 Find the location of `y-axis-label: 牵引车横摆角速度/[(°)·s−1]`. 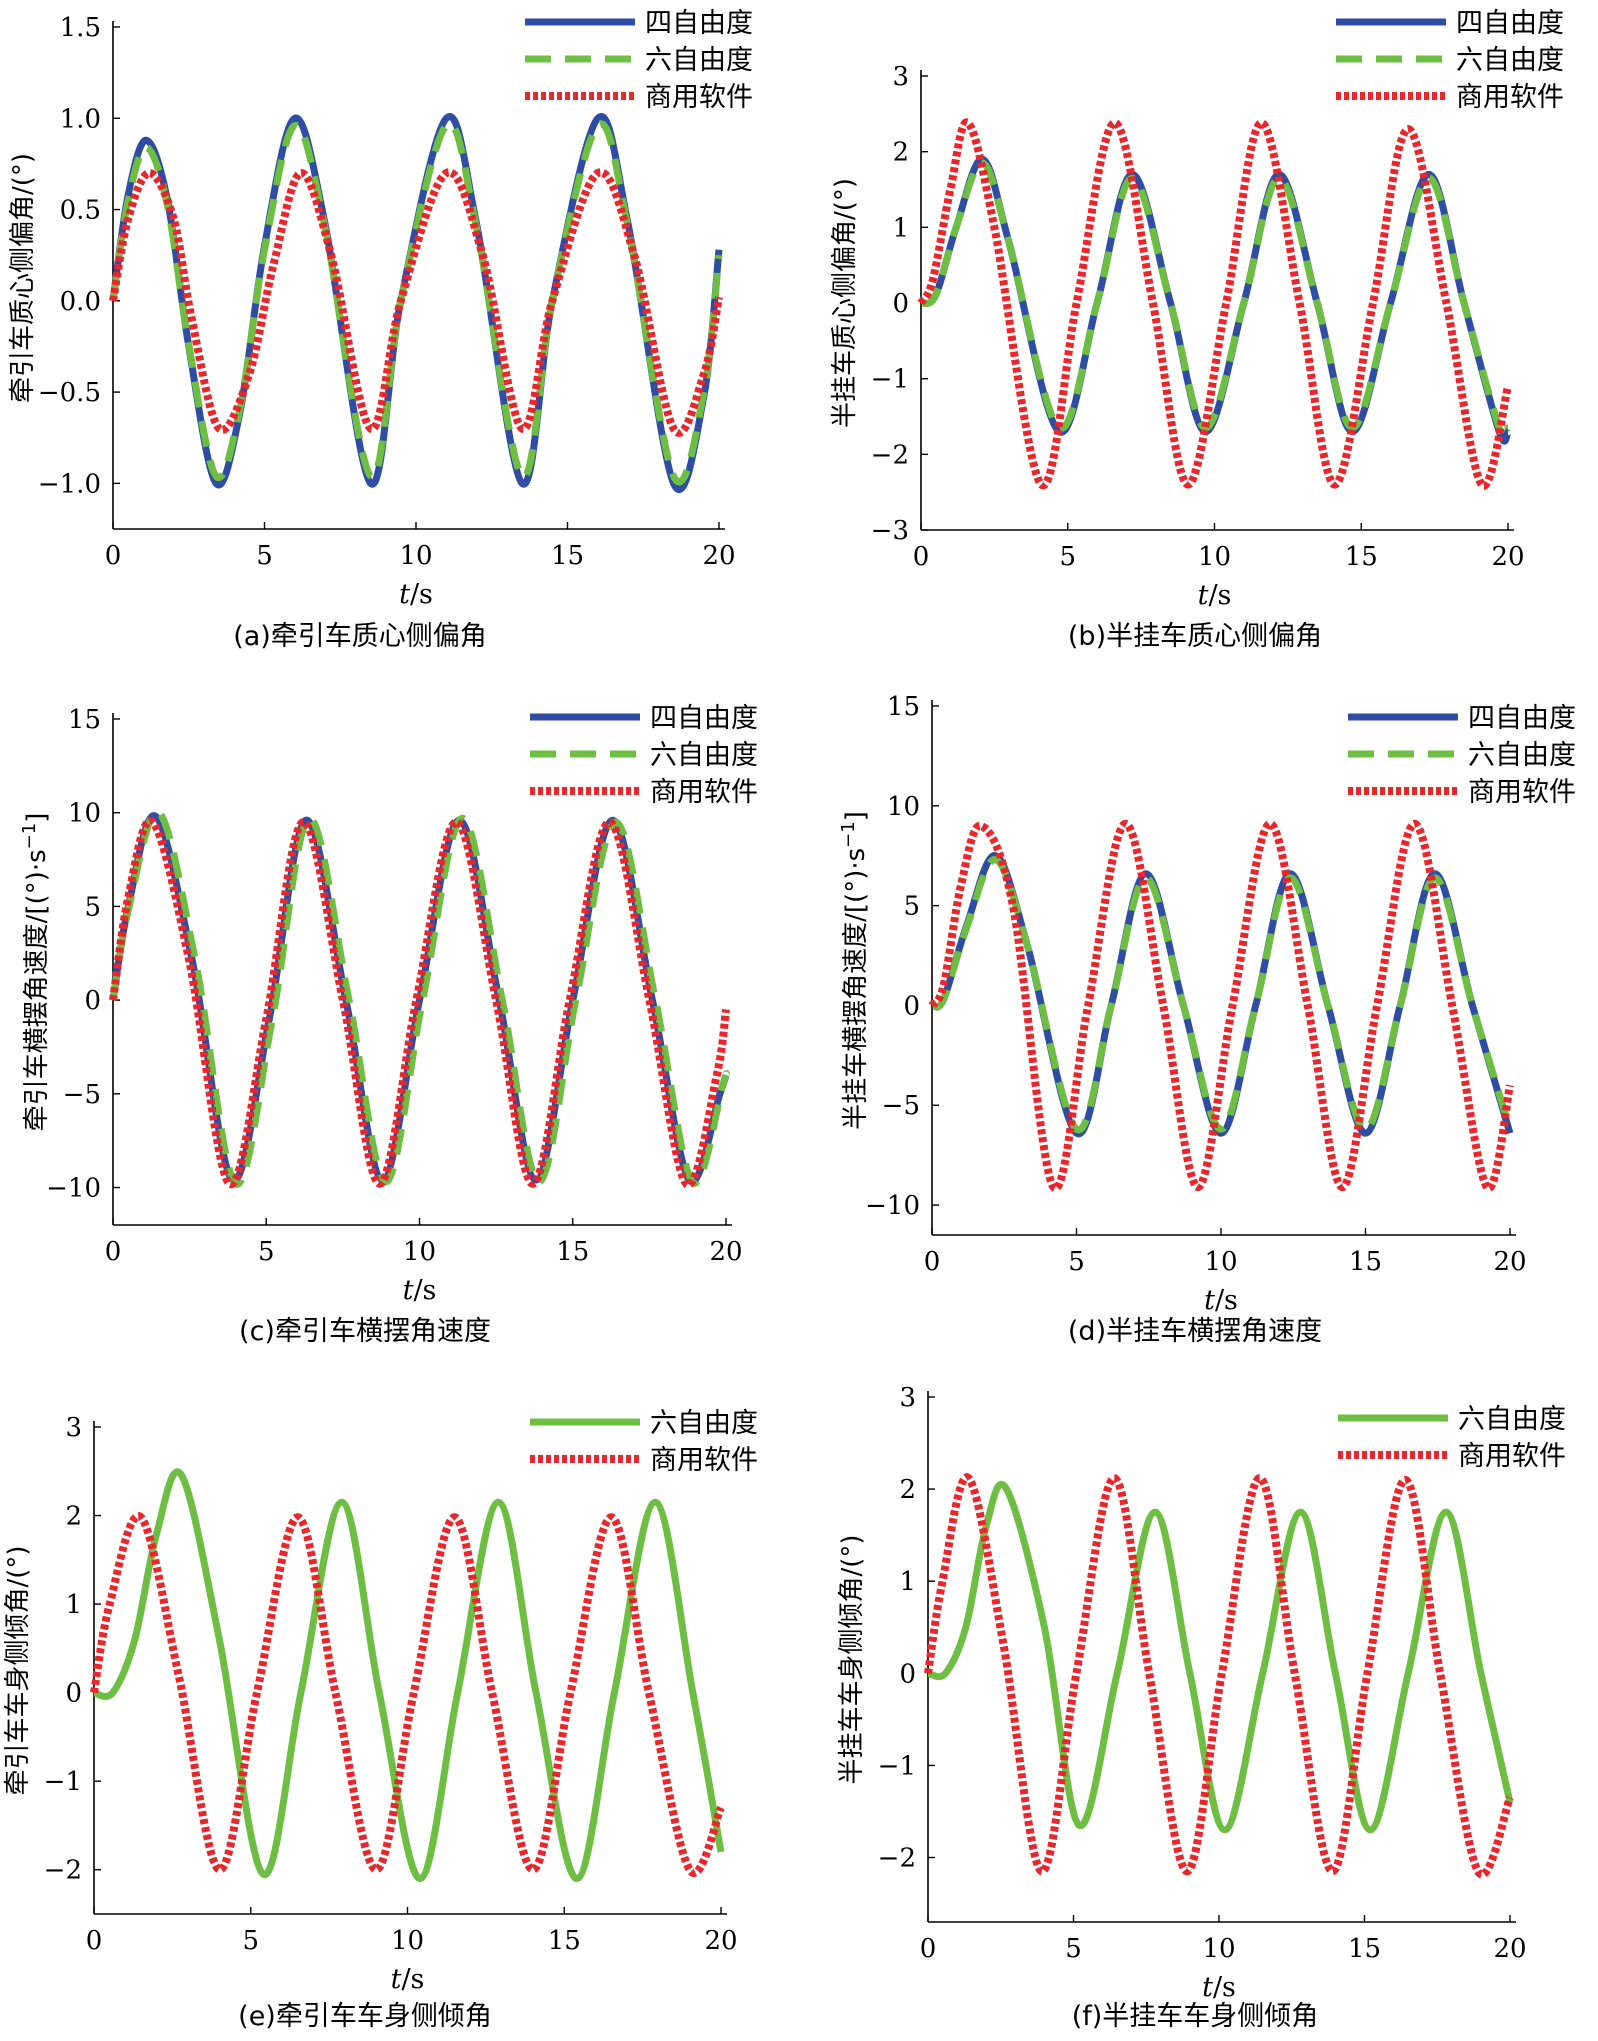

y-axis-label: 牵引车横摆角速度/[(°)·s−1] is located at coordinates (35, 972).